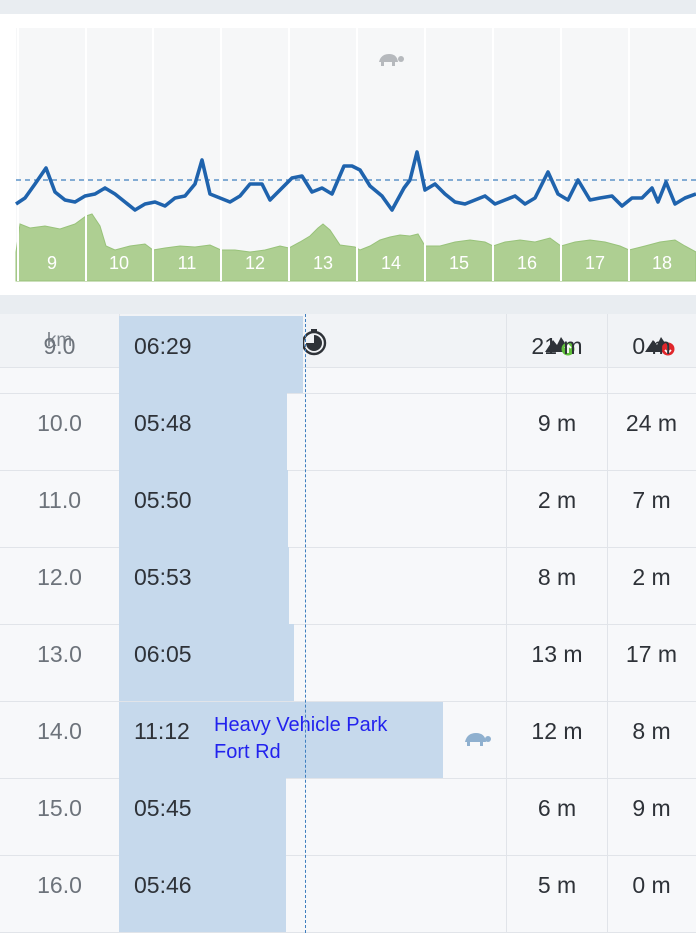 The image size is (696, 933). Describe the element at coordinates (163, 577) in the screenshot. I see `split-pace: 05:53` at that location.